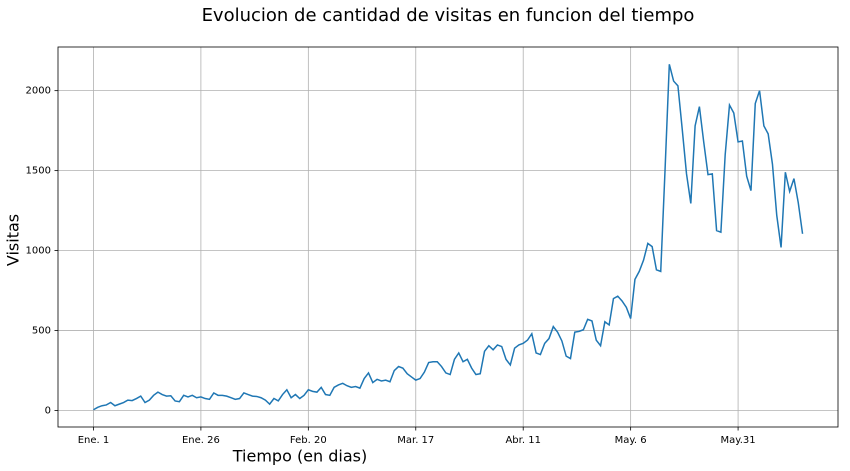  What do you see at coordinates (41, 331) in the screenshot?
I see `y-tick-label: 500` at bounding box center [41, 331].